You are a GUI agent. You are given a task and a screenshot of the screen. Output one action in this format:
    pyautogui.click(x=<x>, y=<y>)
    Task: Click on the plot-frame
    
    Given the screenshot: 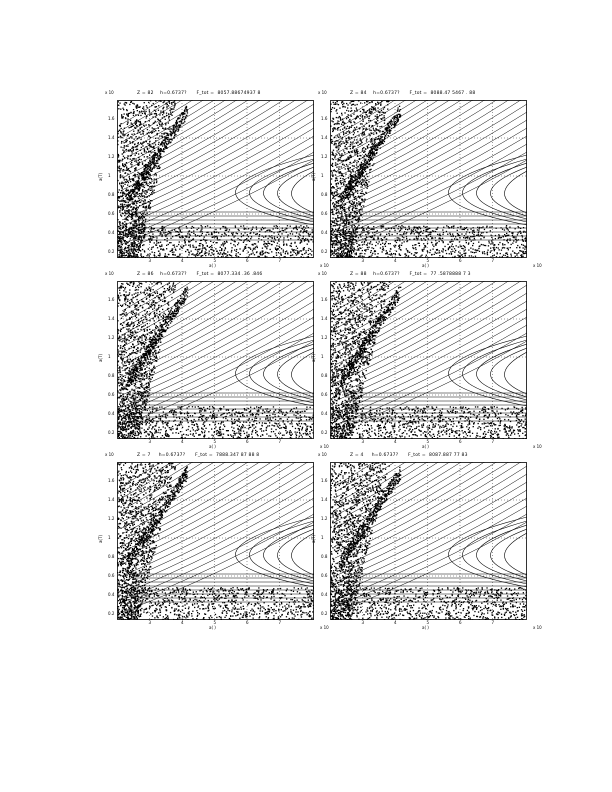 What is the action you would take?
    pyautogui.click(x=215, y=179)
    